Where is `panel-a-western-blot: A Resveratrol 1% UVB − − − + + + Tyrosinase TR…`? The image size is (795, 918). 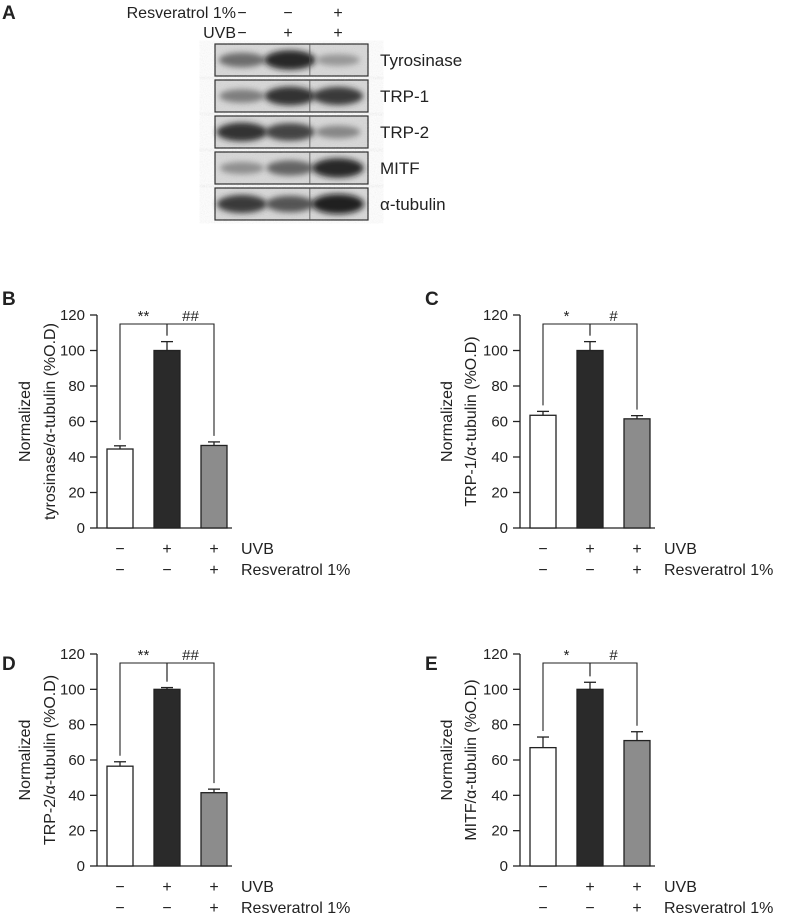 panel-a-western-blot: A Resveratrol 1% UVB − − − + + + Tyrosinase TR… is located at coordinates (232, 112).